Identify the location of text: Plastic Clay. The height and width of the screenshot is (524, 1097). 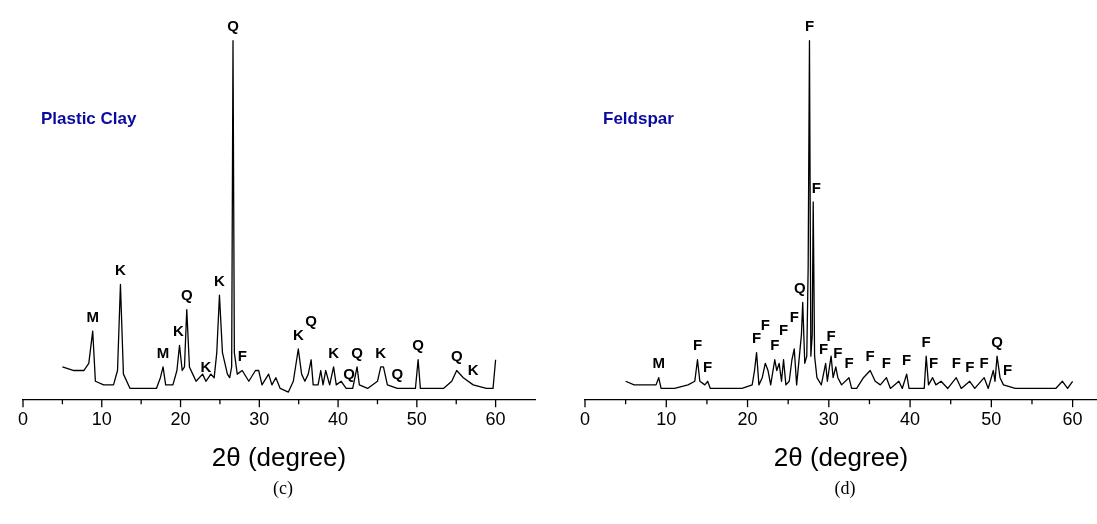
(89, 119).